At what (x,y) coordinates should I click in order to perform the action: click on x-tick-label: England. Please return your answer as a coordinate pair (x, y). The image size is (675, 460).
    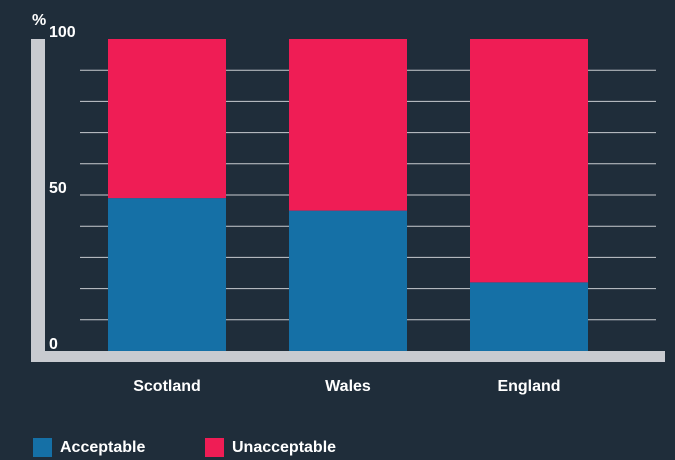
    Looking at the image, I should click on (528, 386).